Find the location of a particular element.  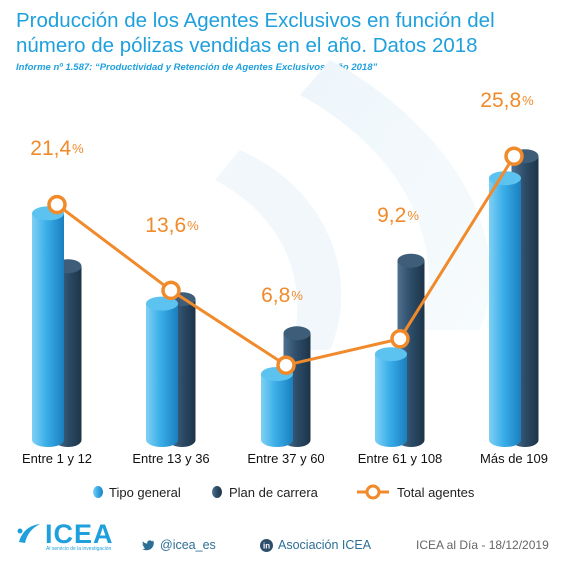

icea-logo: ICEA is located at coordinates (65, 534).